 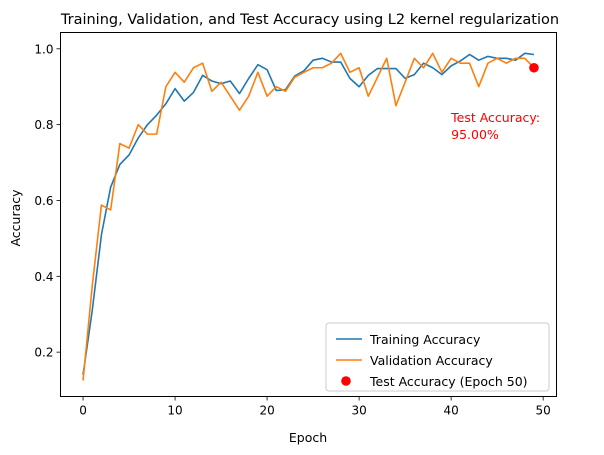 I want to click on test-accuracy-layer, so click(x=534, y=67).